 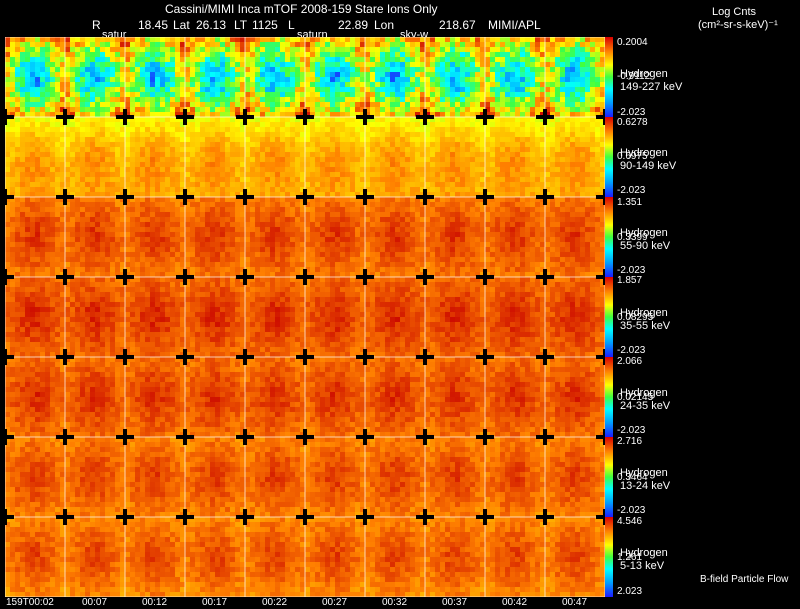 What do you see at coordinates (125, 117) in the screenshot?
I see `cross-marker-r1-c2` at bounding box center [125, 117].